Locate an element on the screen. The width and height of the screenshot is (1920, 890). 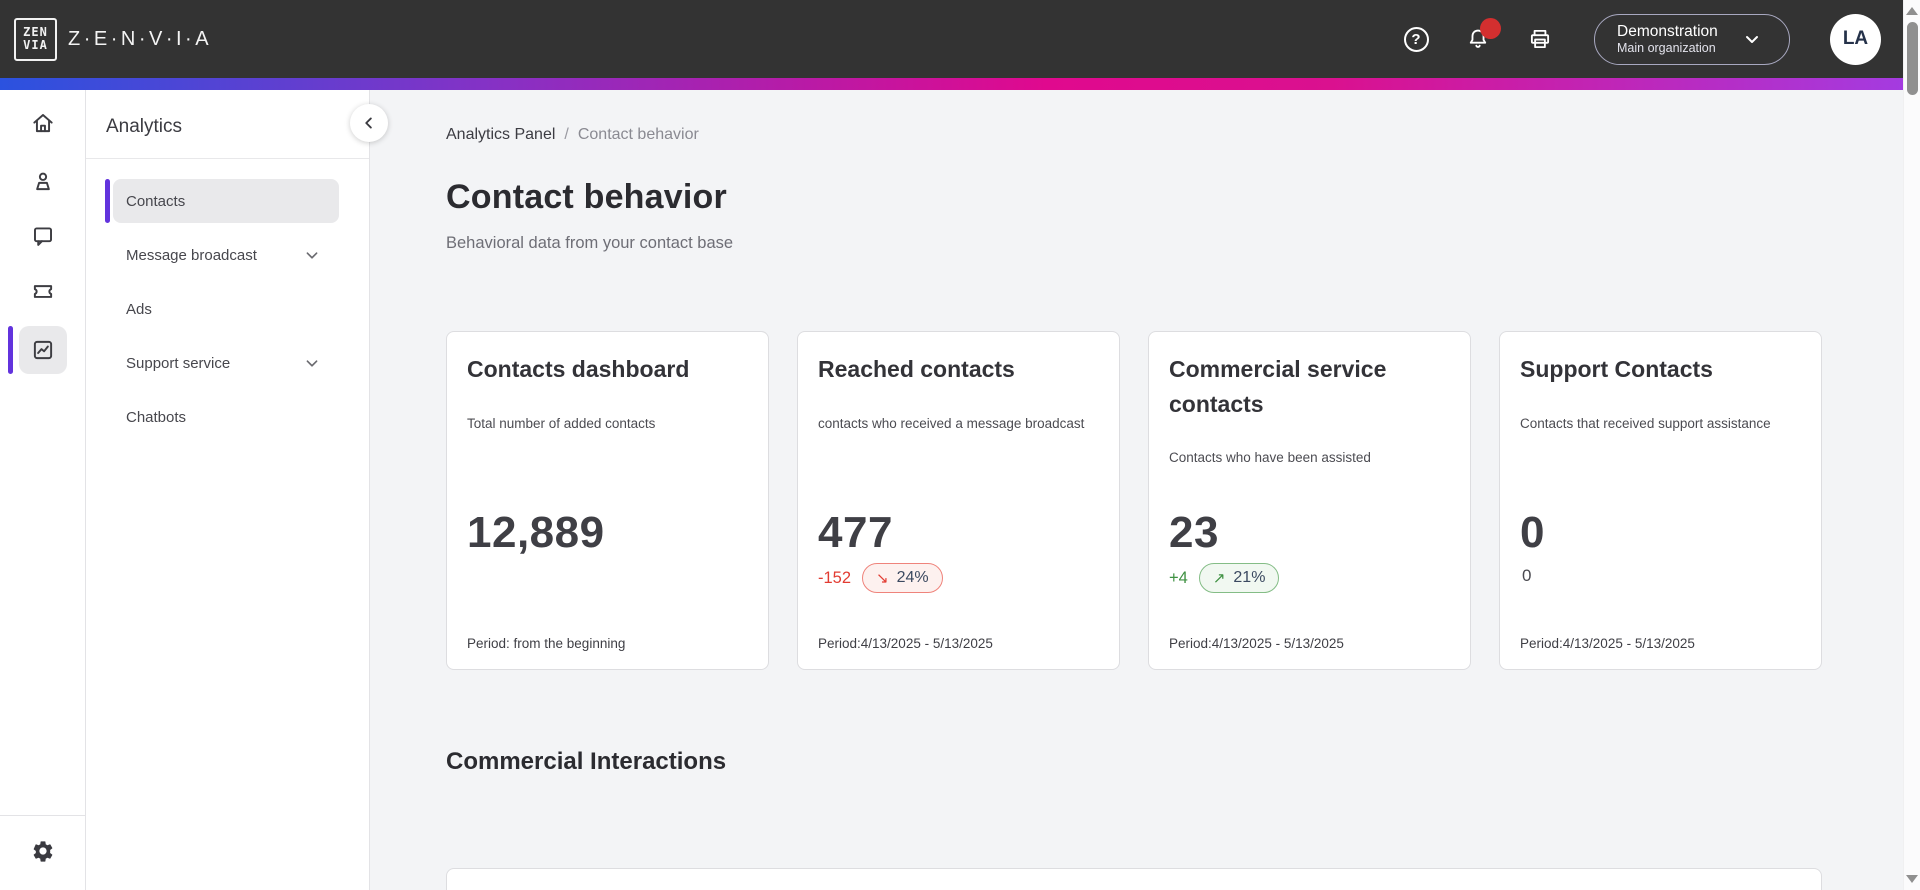
card-period: Period: from the beginning is located at coordinates (546, 643).